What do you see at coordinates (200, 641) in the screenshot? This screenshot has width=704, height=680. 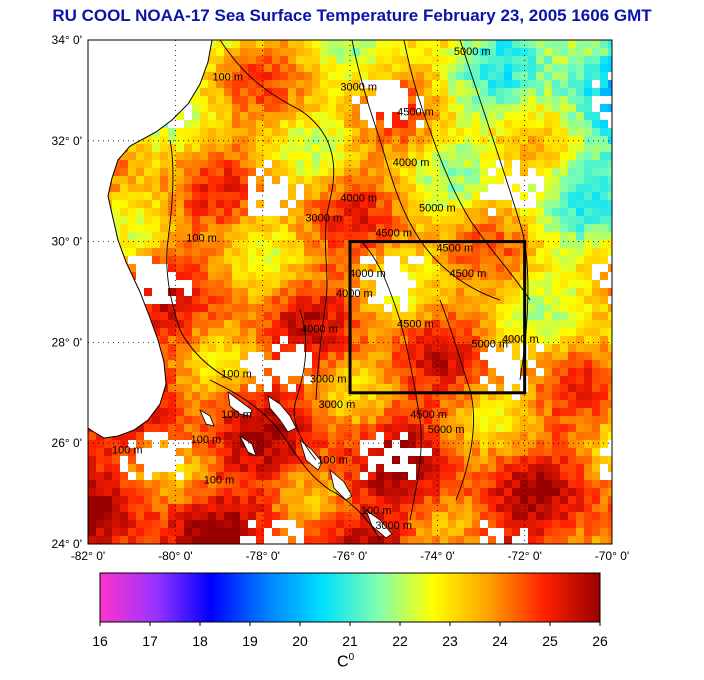 I see `colorbar-tick-label: 18` at bounding box center [200, 641].